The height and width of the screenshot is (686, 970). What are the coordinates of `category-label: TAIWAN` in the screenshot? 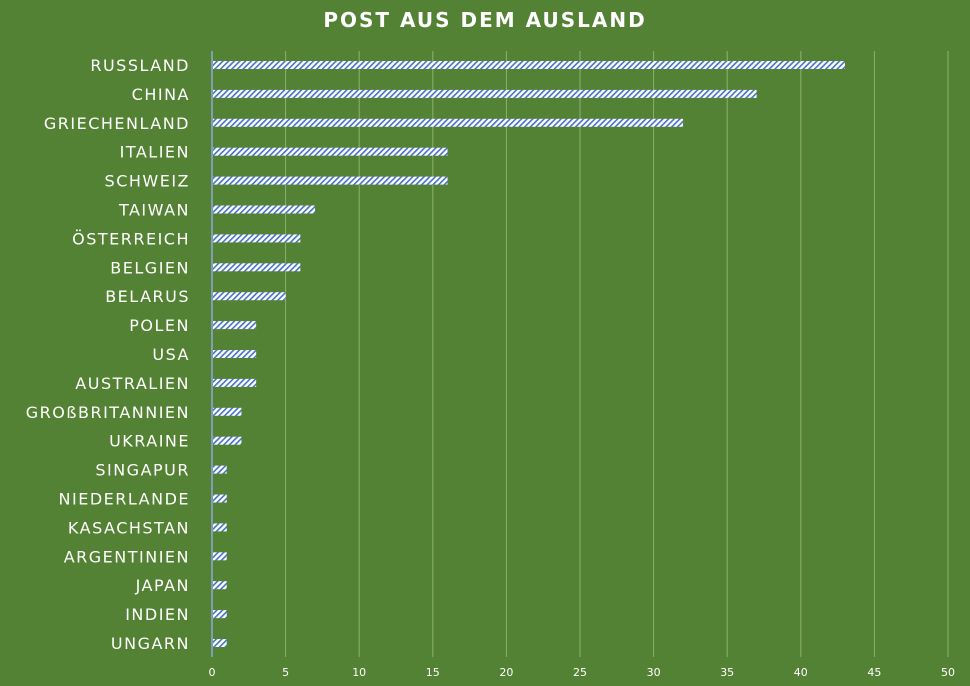 It's located at (154, 210).